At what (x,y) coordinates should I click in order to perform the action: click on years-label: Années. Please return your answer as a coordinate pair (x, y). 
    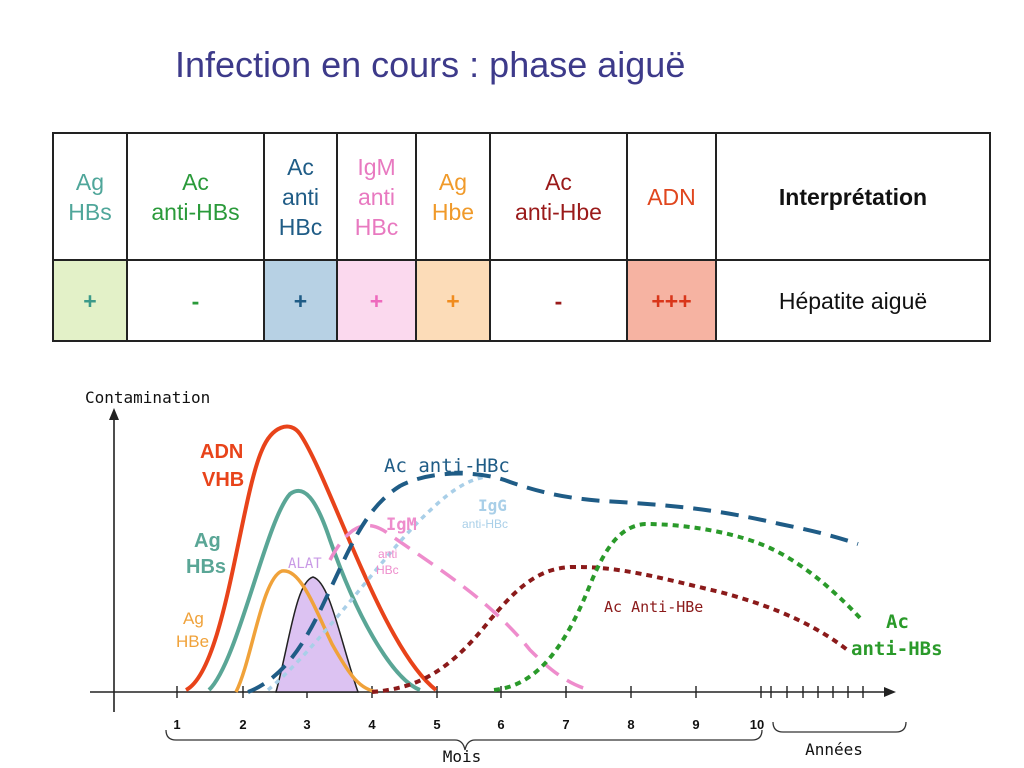
    Looking at the image, I should click on (834, 749).